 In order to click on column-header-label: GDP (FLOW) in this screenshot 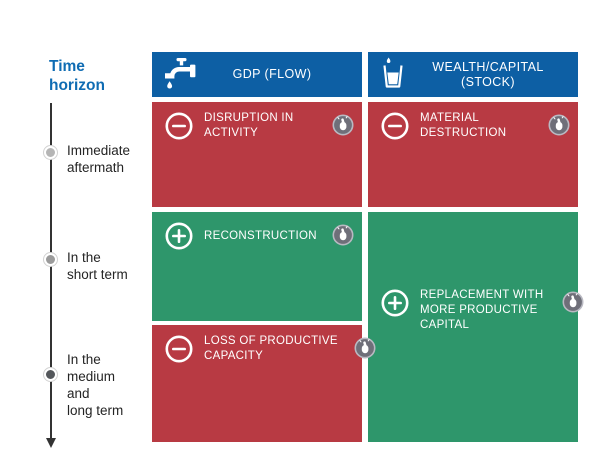, I will do `click(272, 74)`.